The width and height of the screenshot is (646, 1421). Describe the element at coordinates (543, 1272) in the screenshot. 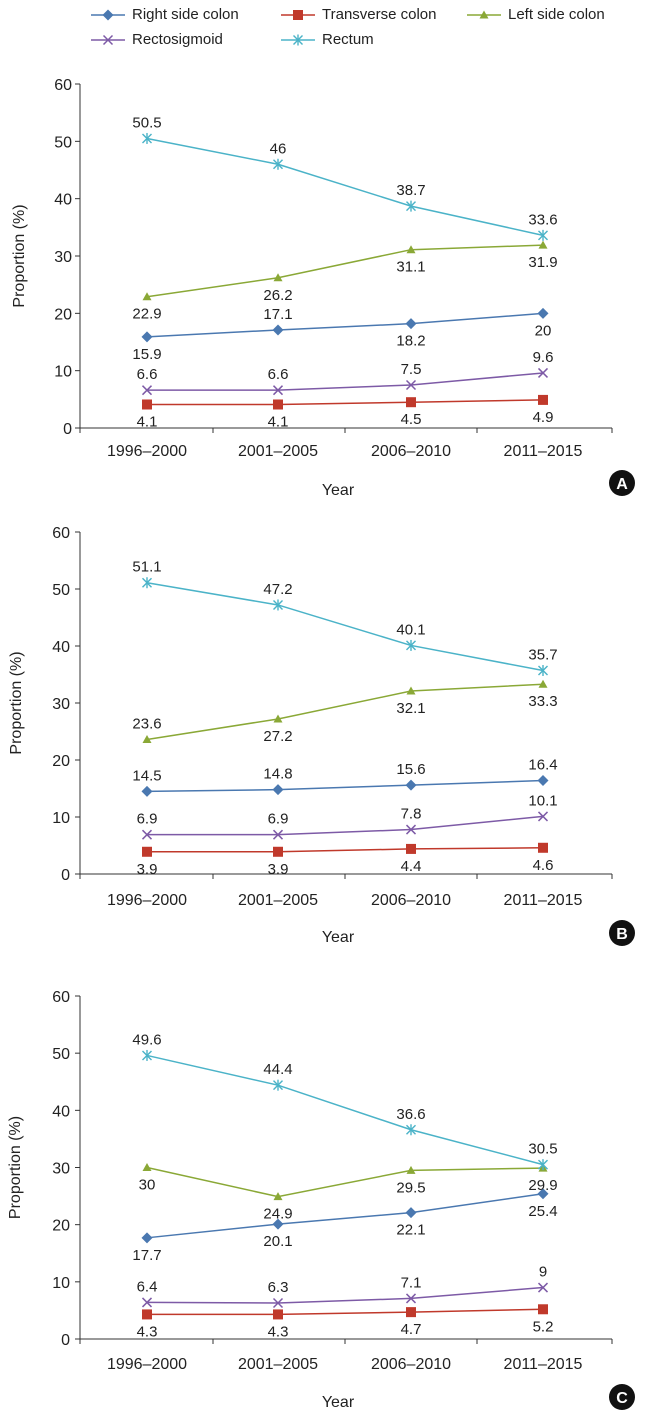

I see `data-label-rectosigmoid: 9` at that location.